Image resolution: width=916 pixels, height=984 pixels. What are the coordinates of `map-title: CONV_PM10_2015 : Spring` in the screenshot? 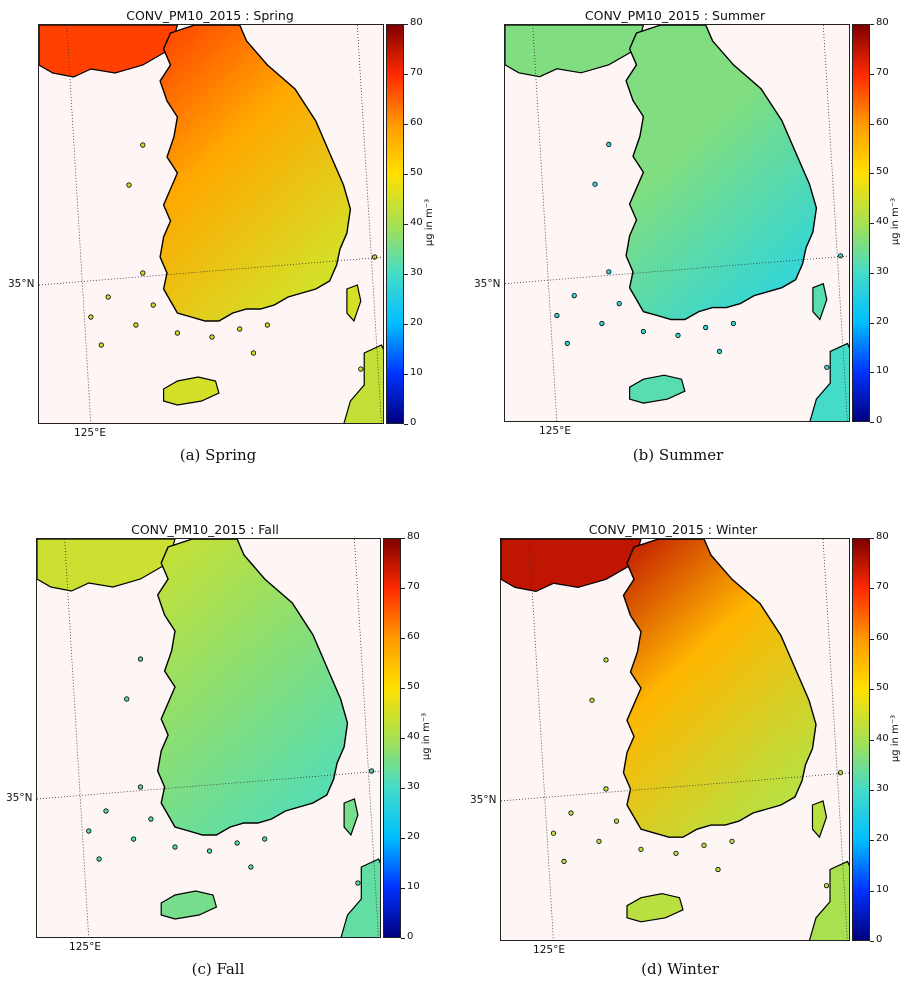 It's located at (210, 15).